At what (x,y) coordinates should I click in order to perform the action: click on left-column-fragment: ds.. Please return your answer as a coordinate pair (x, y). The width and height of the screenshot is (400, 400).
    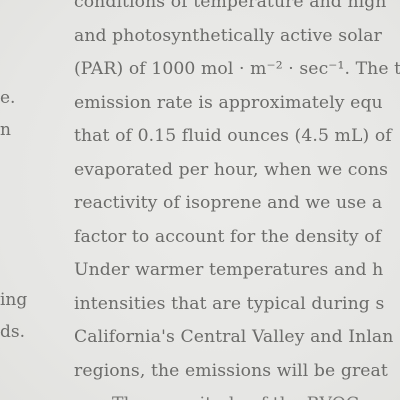
    Looking at the image, I should click on (13, 332).